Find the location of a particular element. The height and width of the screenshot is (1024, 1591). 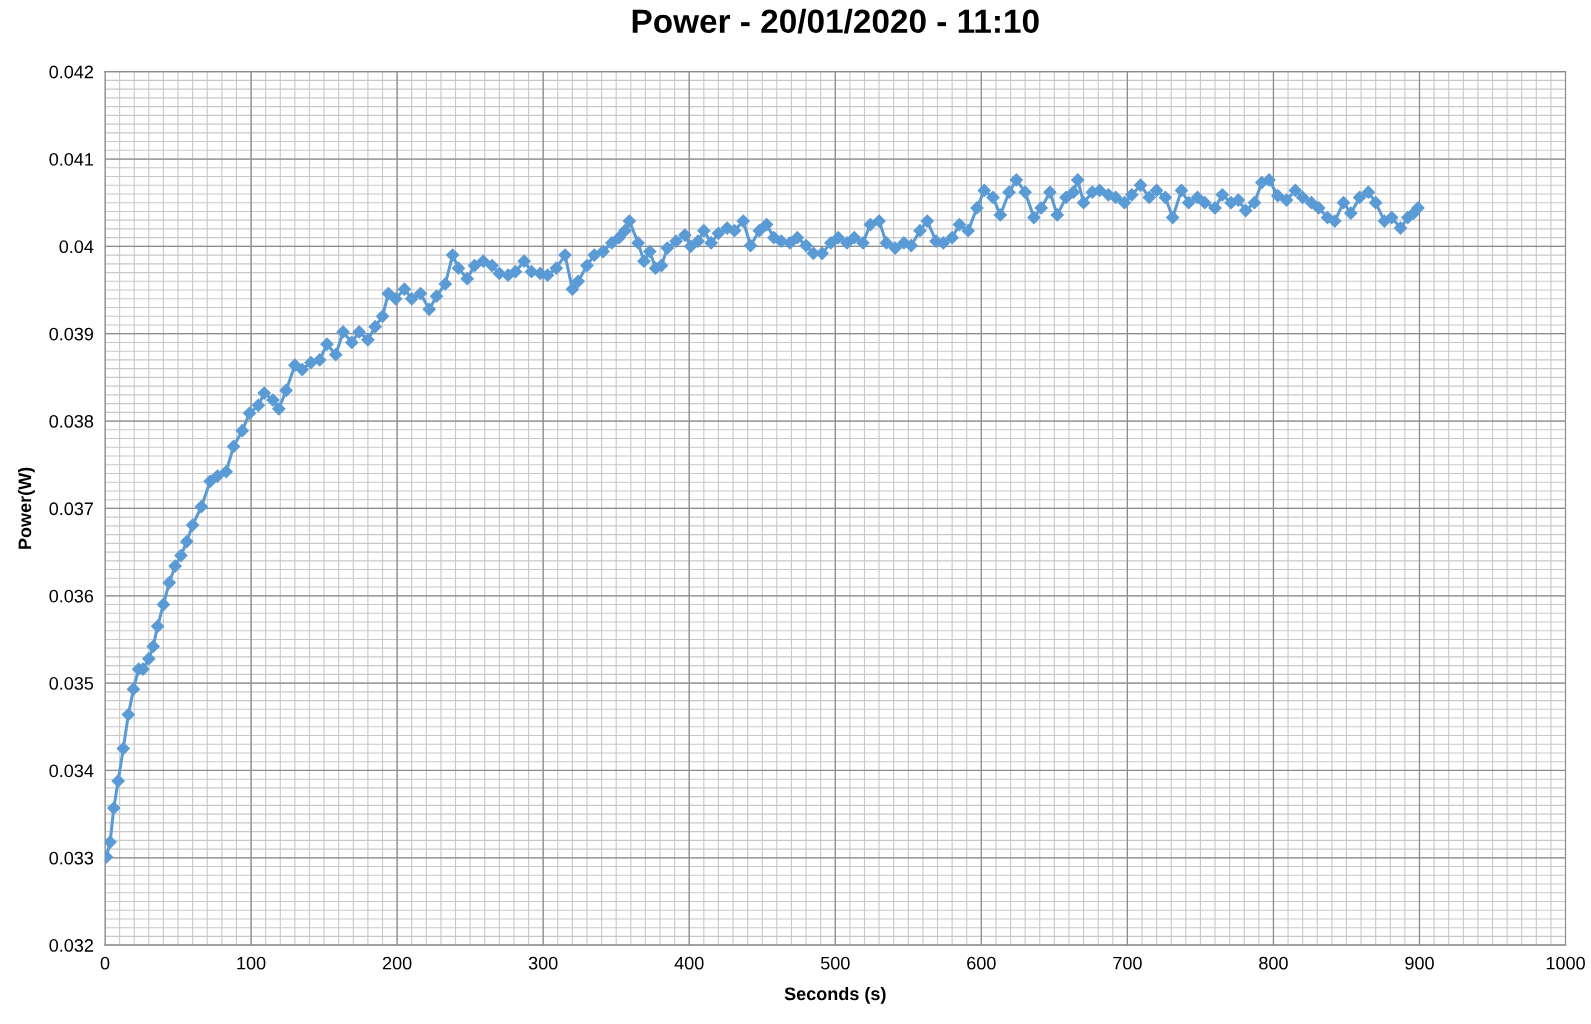

y-tick-label: 0.032 is located at coordinates (71, 945).